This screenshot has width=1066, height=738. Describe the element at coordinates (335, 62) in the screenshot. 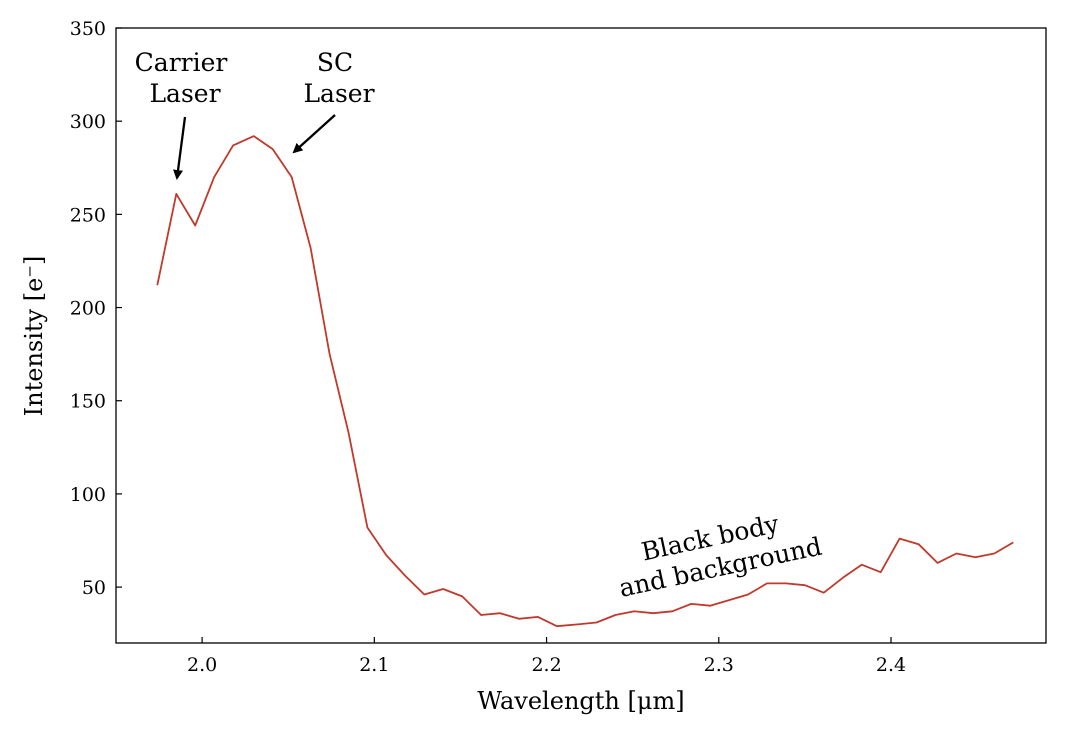

I see `annotation-sc-line-1: SC` at that location.